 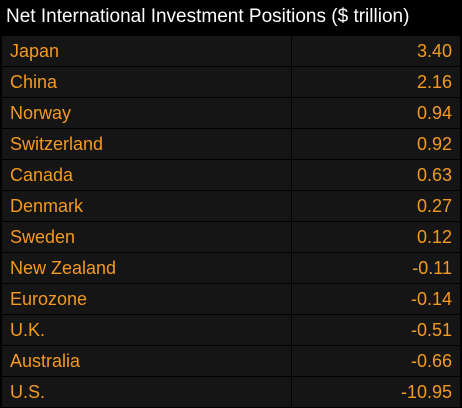 I want to click on table-row: Japan 3.40, so click(x=231, y=51).